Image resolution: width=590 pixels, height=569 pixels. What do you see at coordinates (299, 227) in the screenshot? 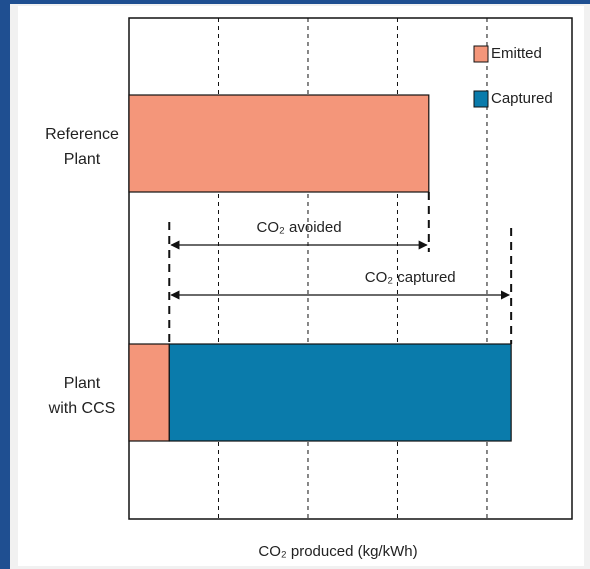
I see `annotation: CO₂ avoided` at bounding box center [299, 227].